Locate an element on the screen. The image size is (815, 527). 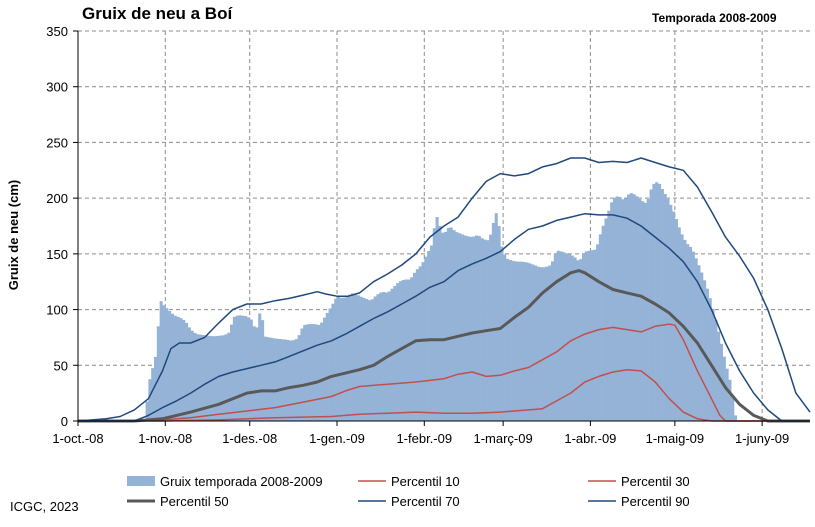
legend-label: Percentil 70 is located at coordinates (425, 501).